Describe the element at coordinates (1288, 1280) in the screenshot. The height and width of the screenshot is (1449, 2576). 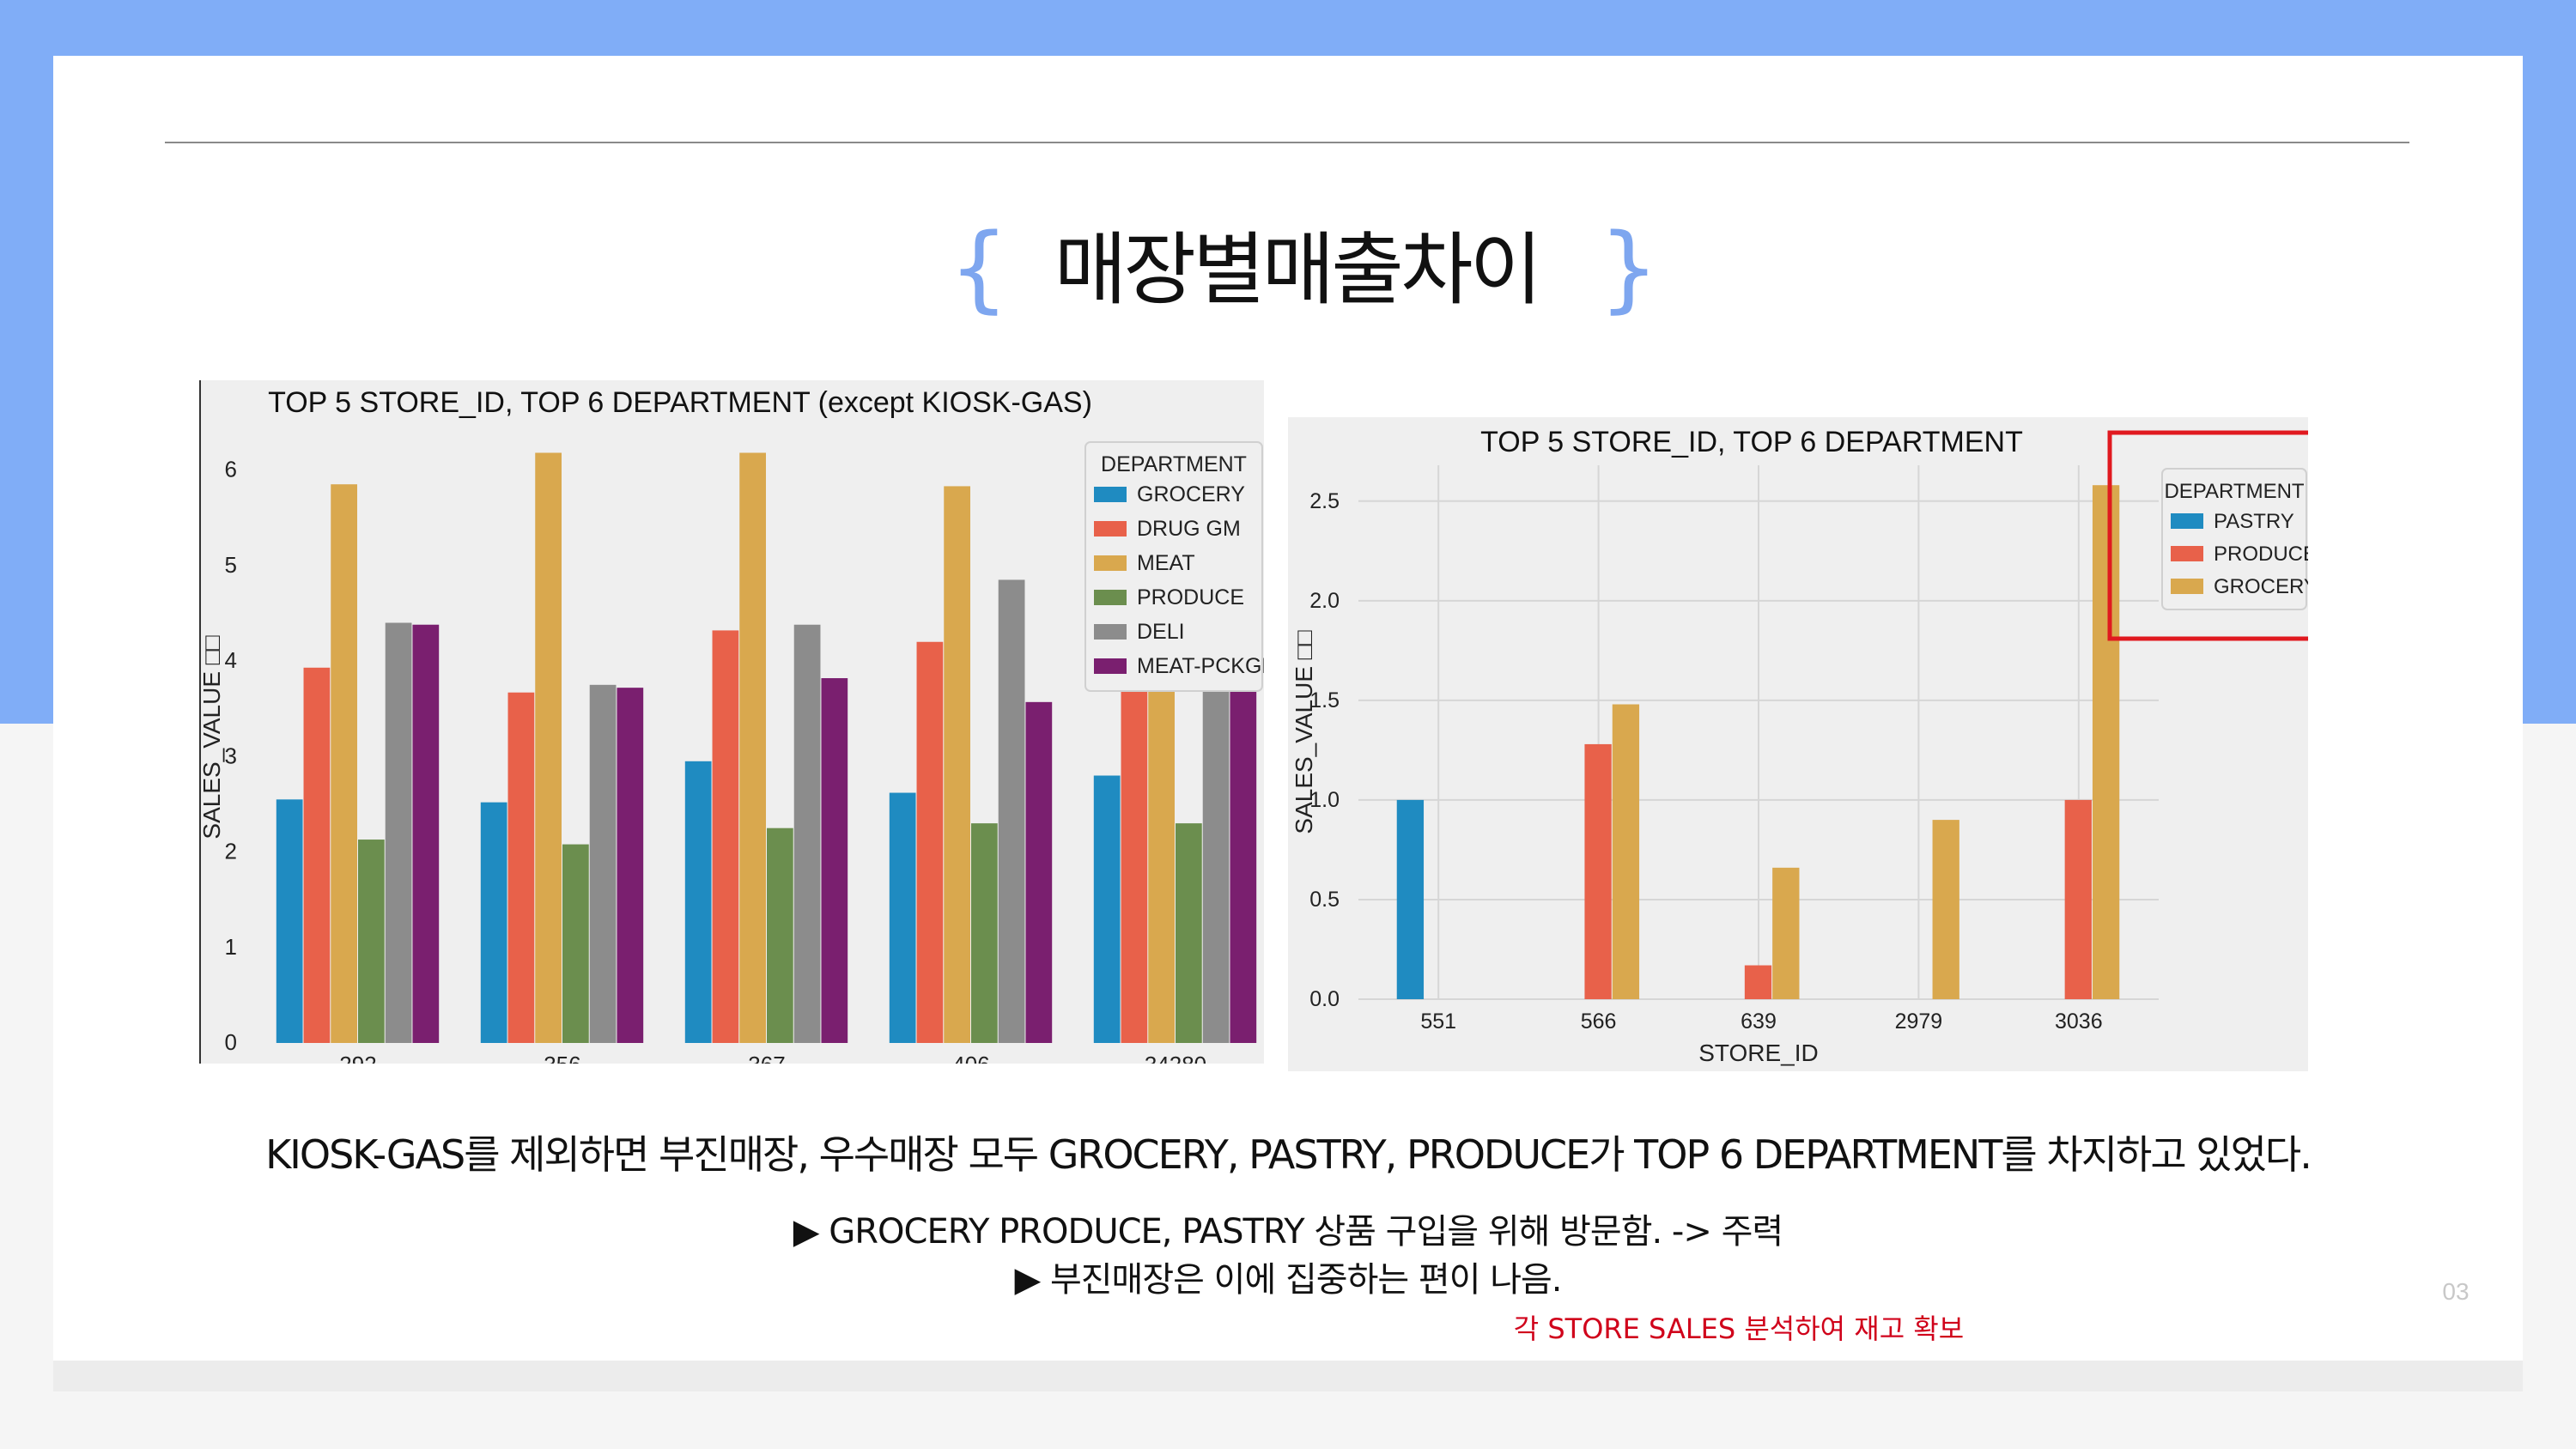
I see `sub-point-2: ▶ 부진매장은 이에 집중하는 편이 나음.` at that location.